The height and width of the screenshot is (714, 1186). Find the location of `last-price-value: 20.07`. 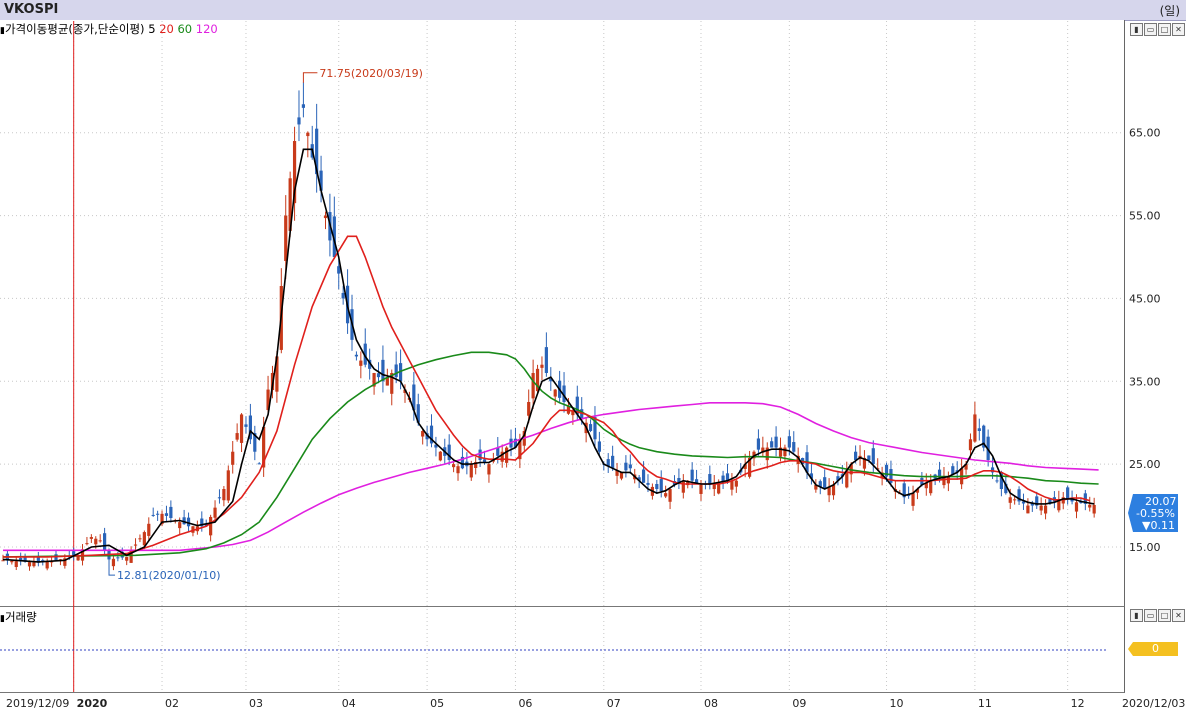

last-price-value: 20.07 is located at coordinates (1161, 501).